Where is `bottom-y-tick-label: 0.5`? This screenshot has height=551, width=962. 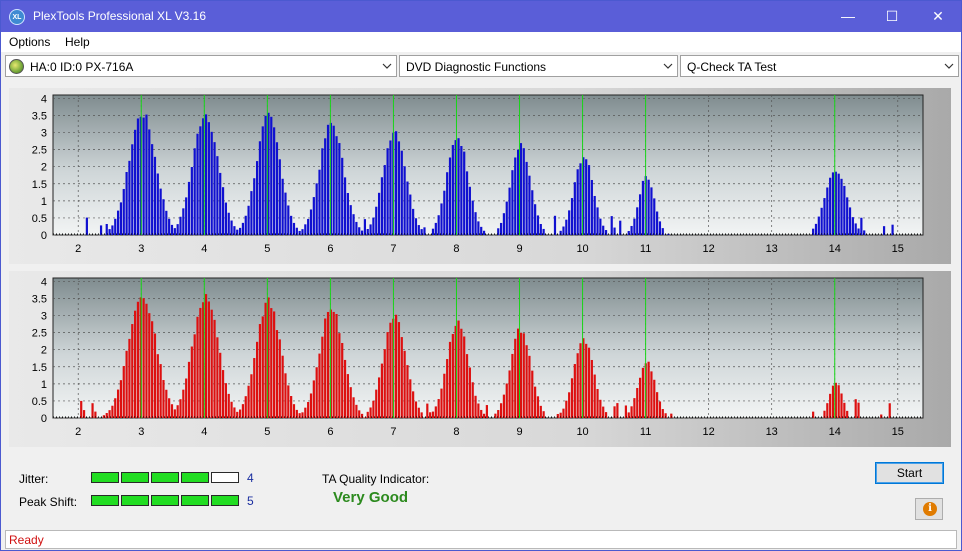 bottom-y-tick-label: 0.5 is located at coordinates (39, 402).